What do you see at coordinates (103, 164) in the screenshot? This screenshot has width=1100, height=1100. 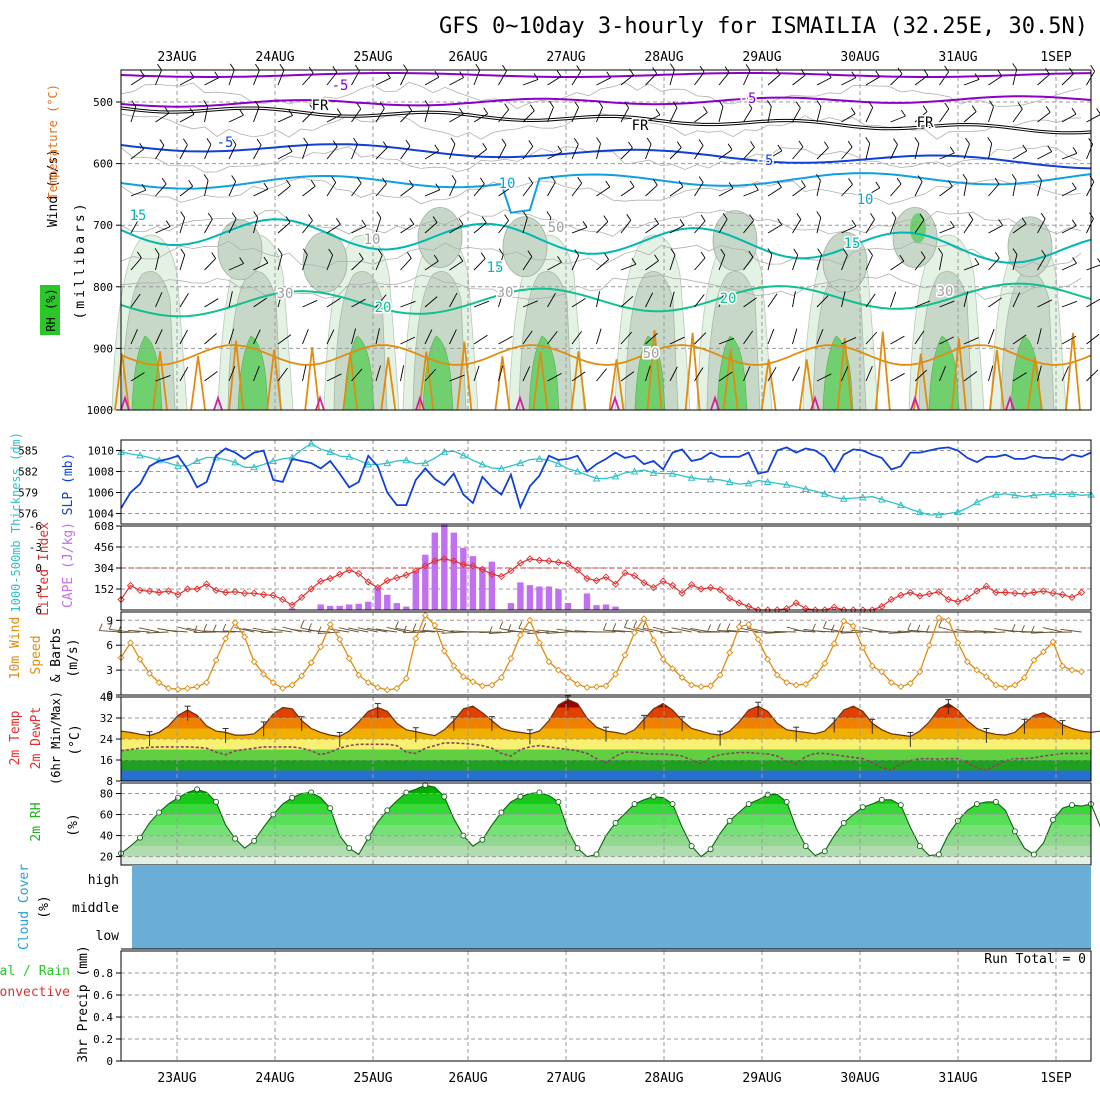 I see `y-tick-label: 600` at bounding box center [103, 164].